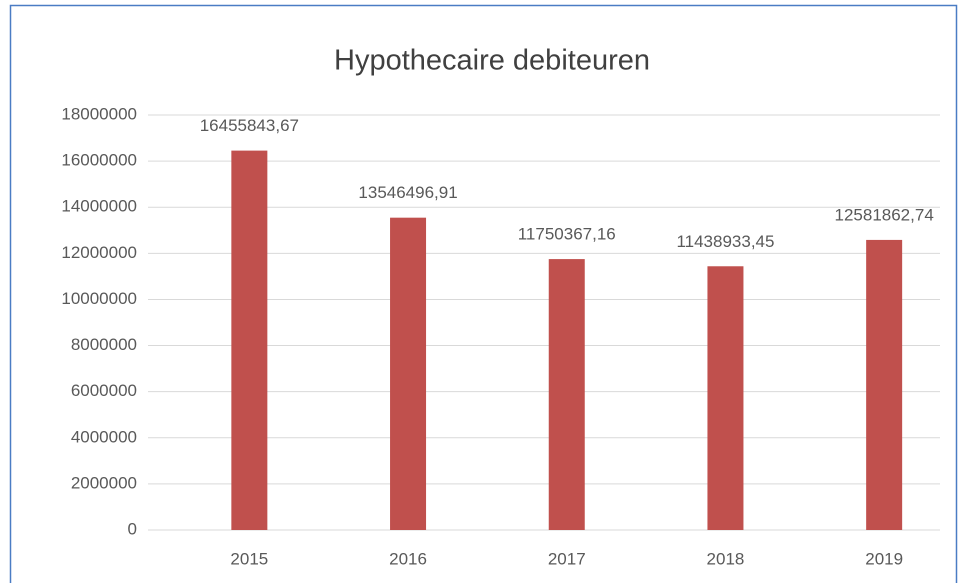  I want to click on data-label: 11750367,16, so click(567, 234).